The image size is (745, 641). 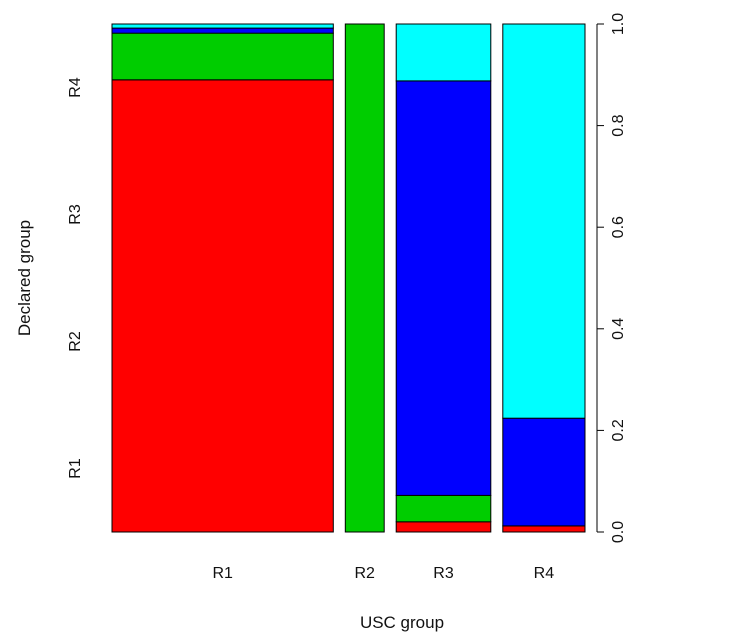 What do you see at coordinates (75, 468) in the screenshot?
I see `y-tick-label-r1: R1` at bounding box center [75, 468].